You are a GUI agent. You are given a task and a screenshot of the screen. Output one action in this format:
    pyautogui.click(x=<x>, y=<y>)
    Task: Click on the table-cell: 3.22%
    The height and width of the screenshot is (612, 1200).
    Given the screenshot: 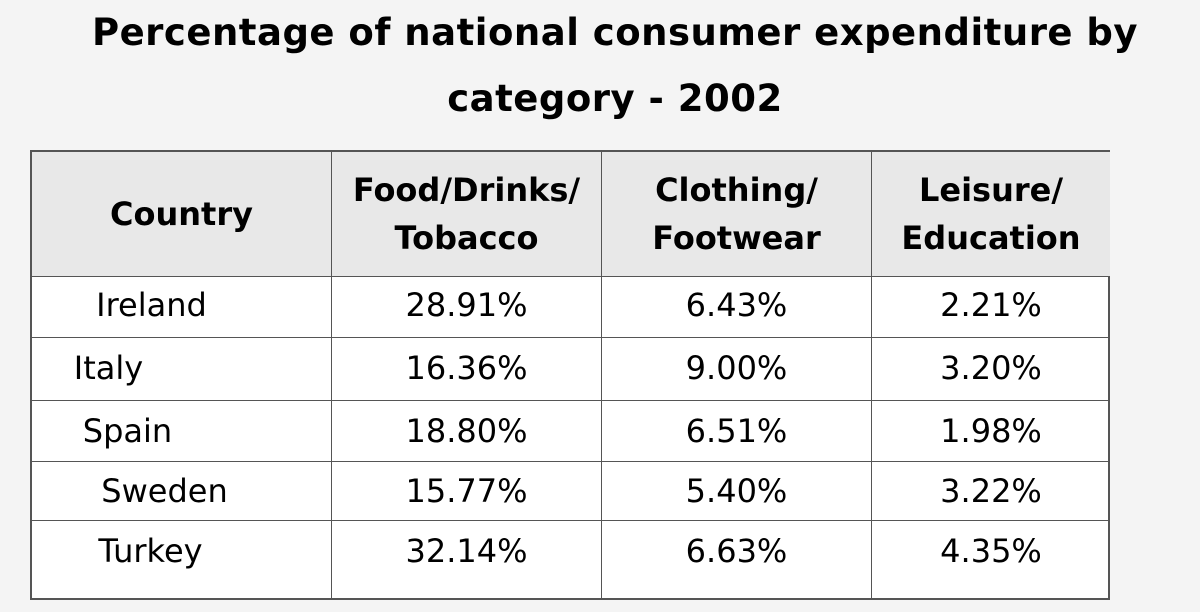 What is the action you would take?
    pyautogui.click(x=991, y=491)
    